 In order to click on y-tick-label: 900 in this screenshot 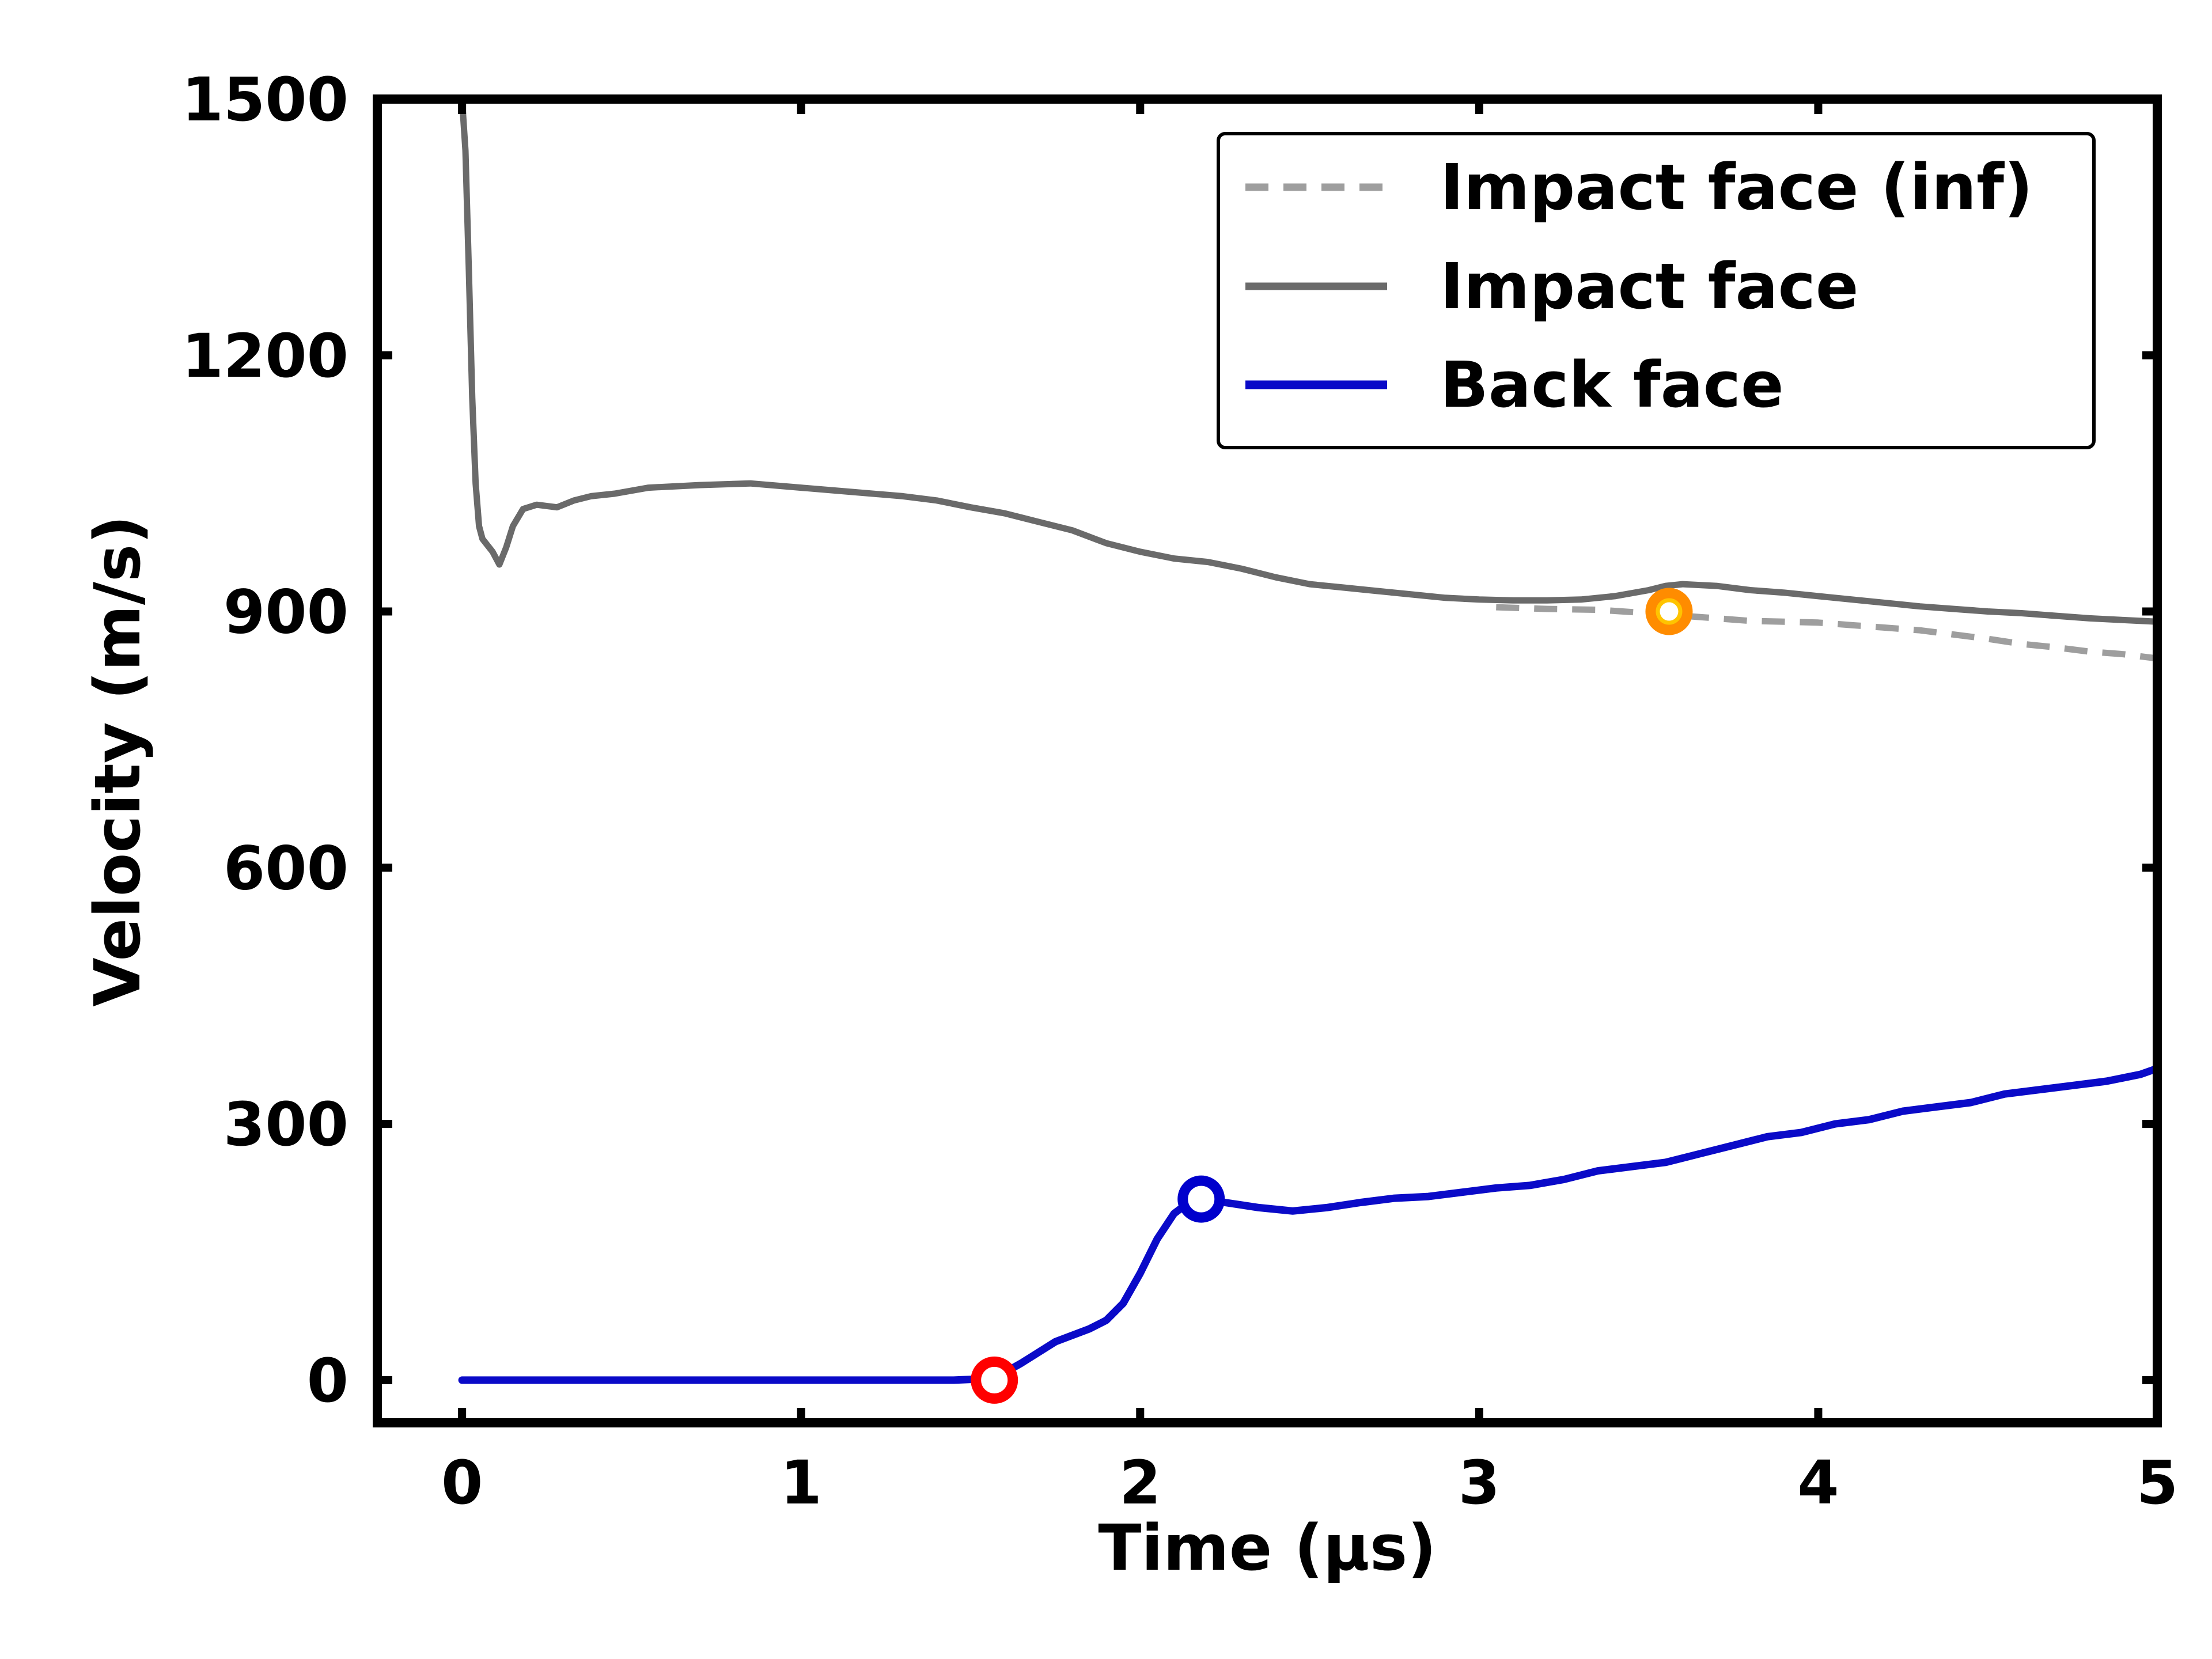, I will do `click(286, 612)`.